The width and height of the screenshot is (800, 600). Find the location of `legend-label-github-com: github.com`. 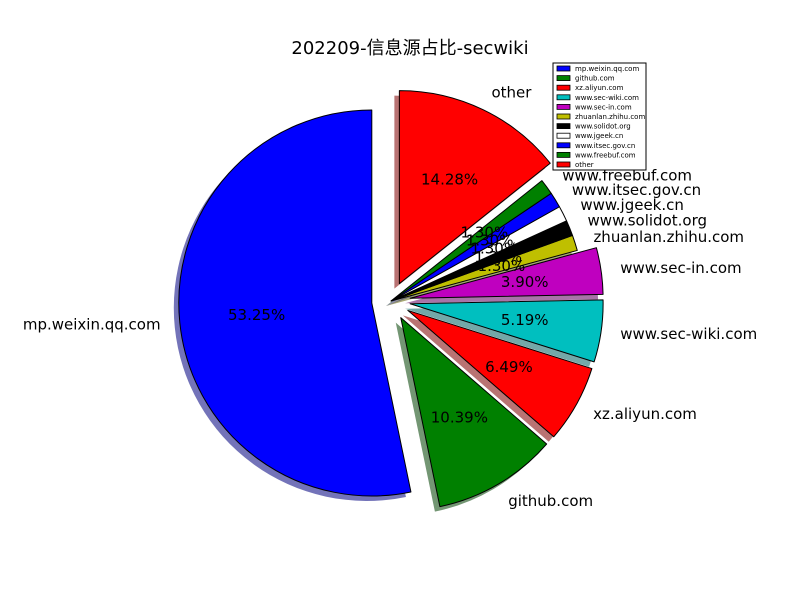

legend-label-github-com: github.com is located at coordinates (595, 79).